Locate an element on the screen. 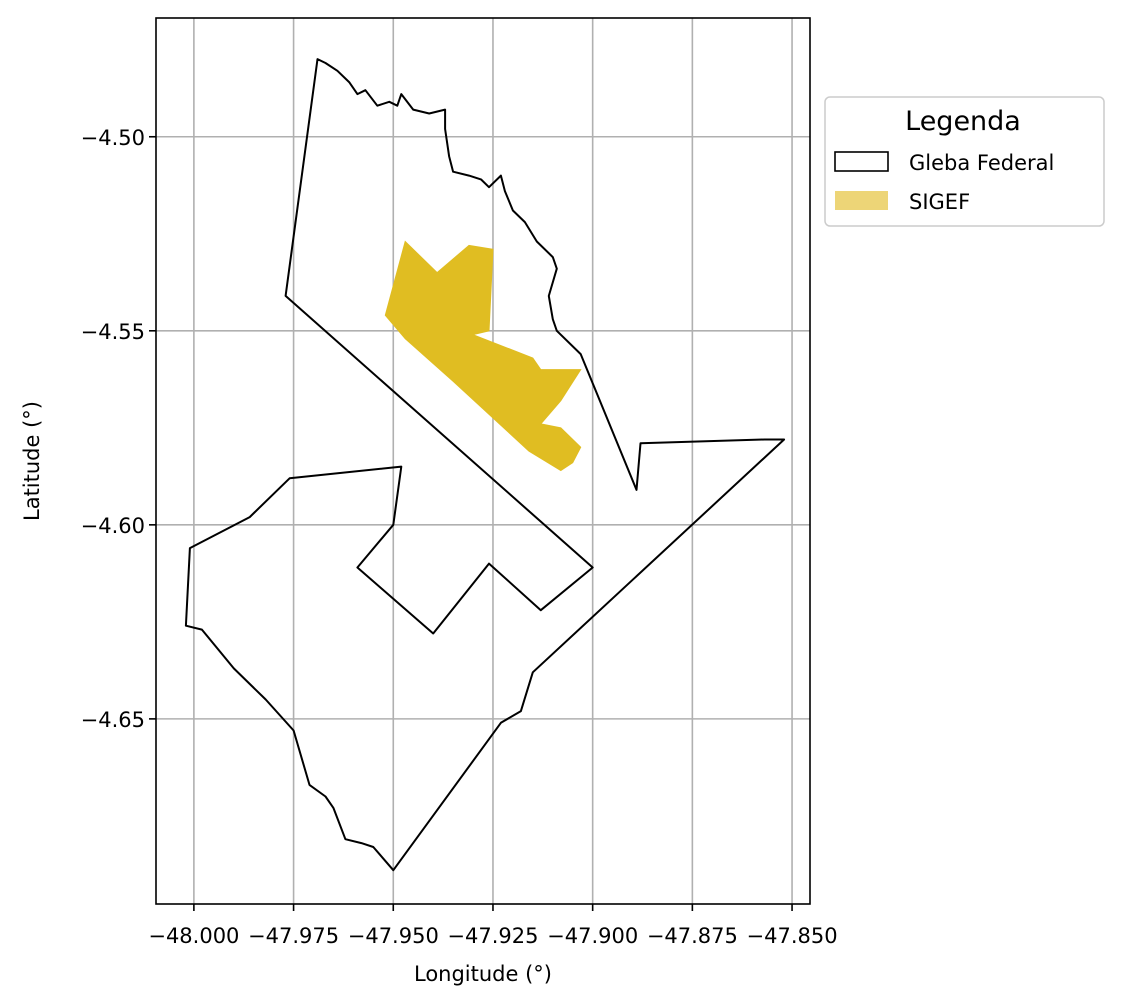 The image size is (1123, 1006). legend: Legenda Gleba Federal SIGEF is located at coordinates (964, 161).